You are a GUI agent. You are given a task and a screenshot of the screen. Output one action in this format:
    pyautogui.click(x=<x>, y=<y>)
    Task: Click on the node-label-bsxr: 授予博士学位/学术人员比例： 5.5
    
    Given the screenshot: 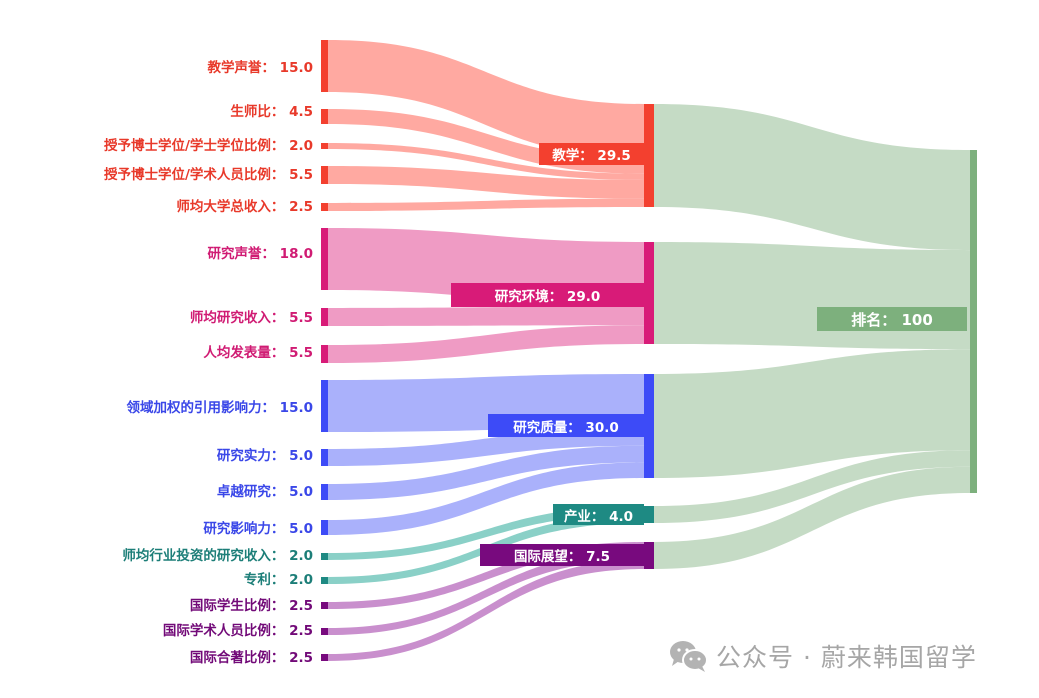 What is the action you would take?
    pyautogui.click(x=208, y=175)
    